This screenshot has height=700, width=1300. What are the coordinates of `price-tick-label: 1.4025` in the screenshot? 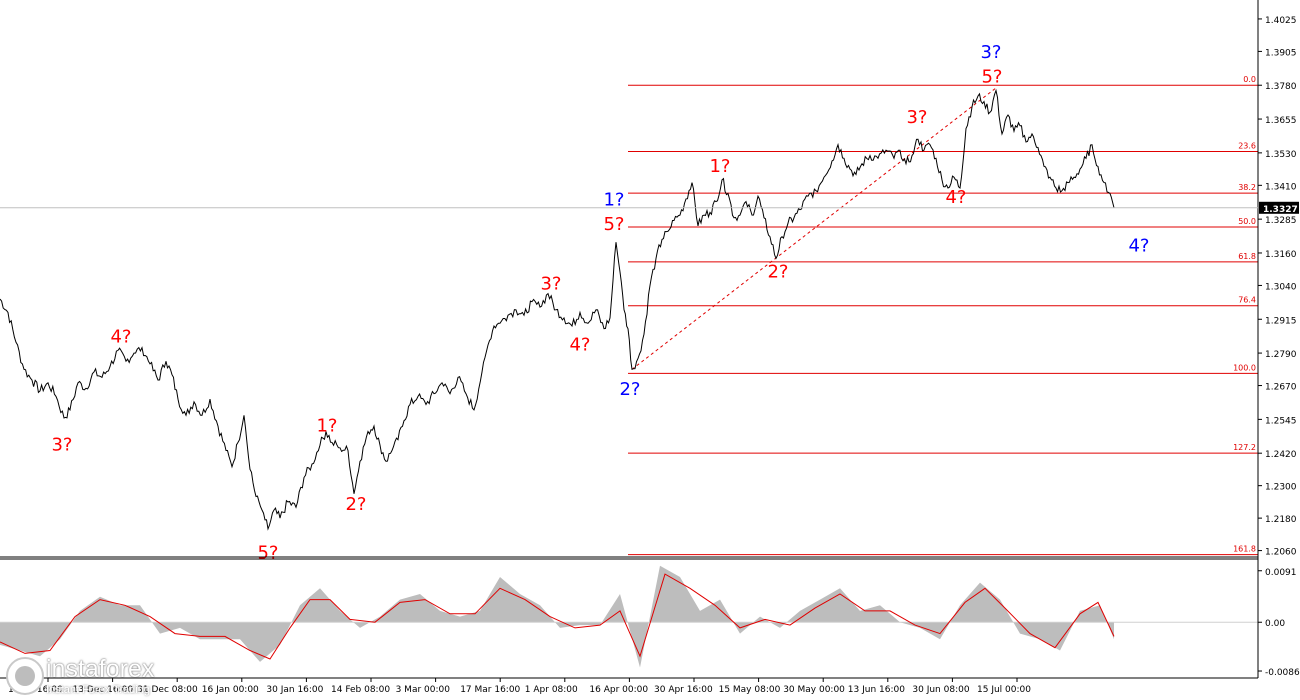 It's located at (1281, 21).